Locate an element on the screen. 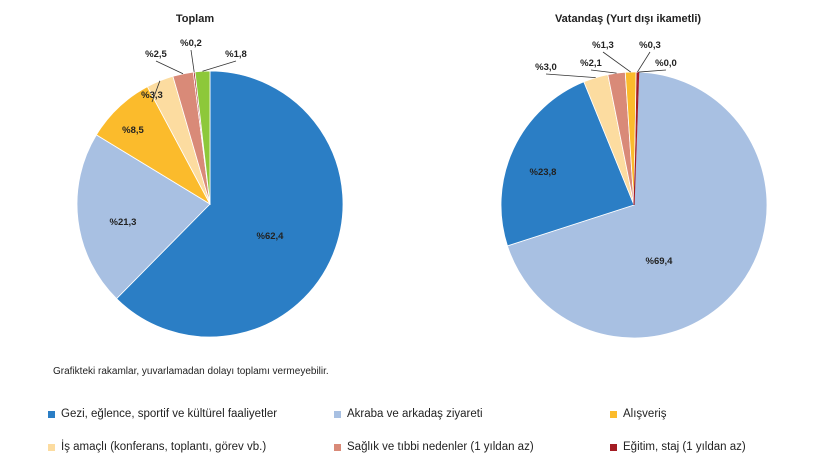 This screenshot has width=820, height=474. data-label: %1,3 is located at coordinates (603, 45).